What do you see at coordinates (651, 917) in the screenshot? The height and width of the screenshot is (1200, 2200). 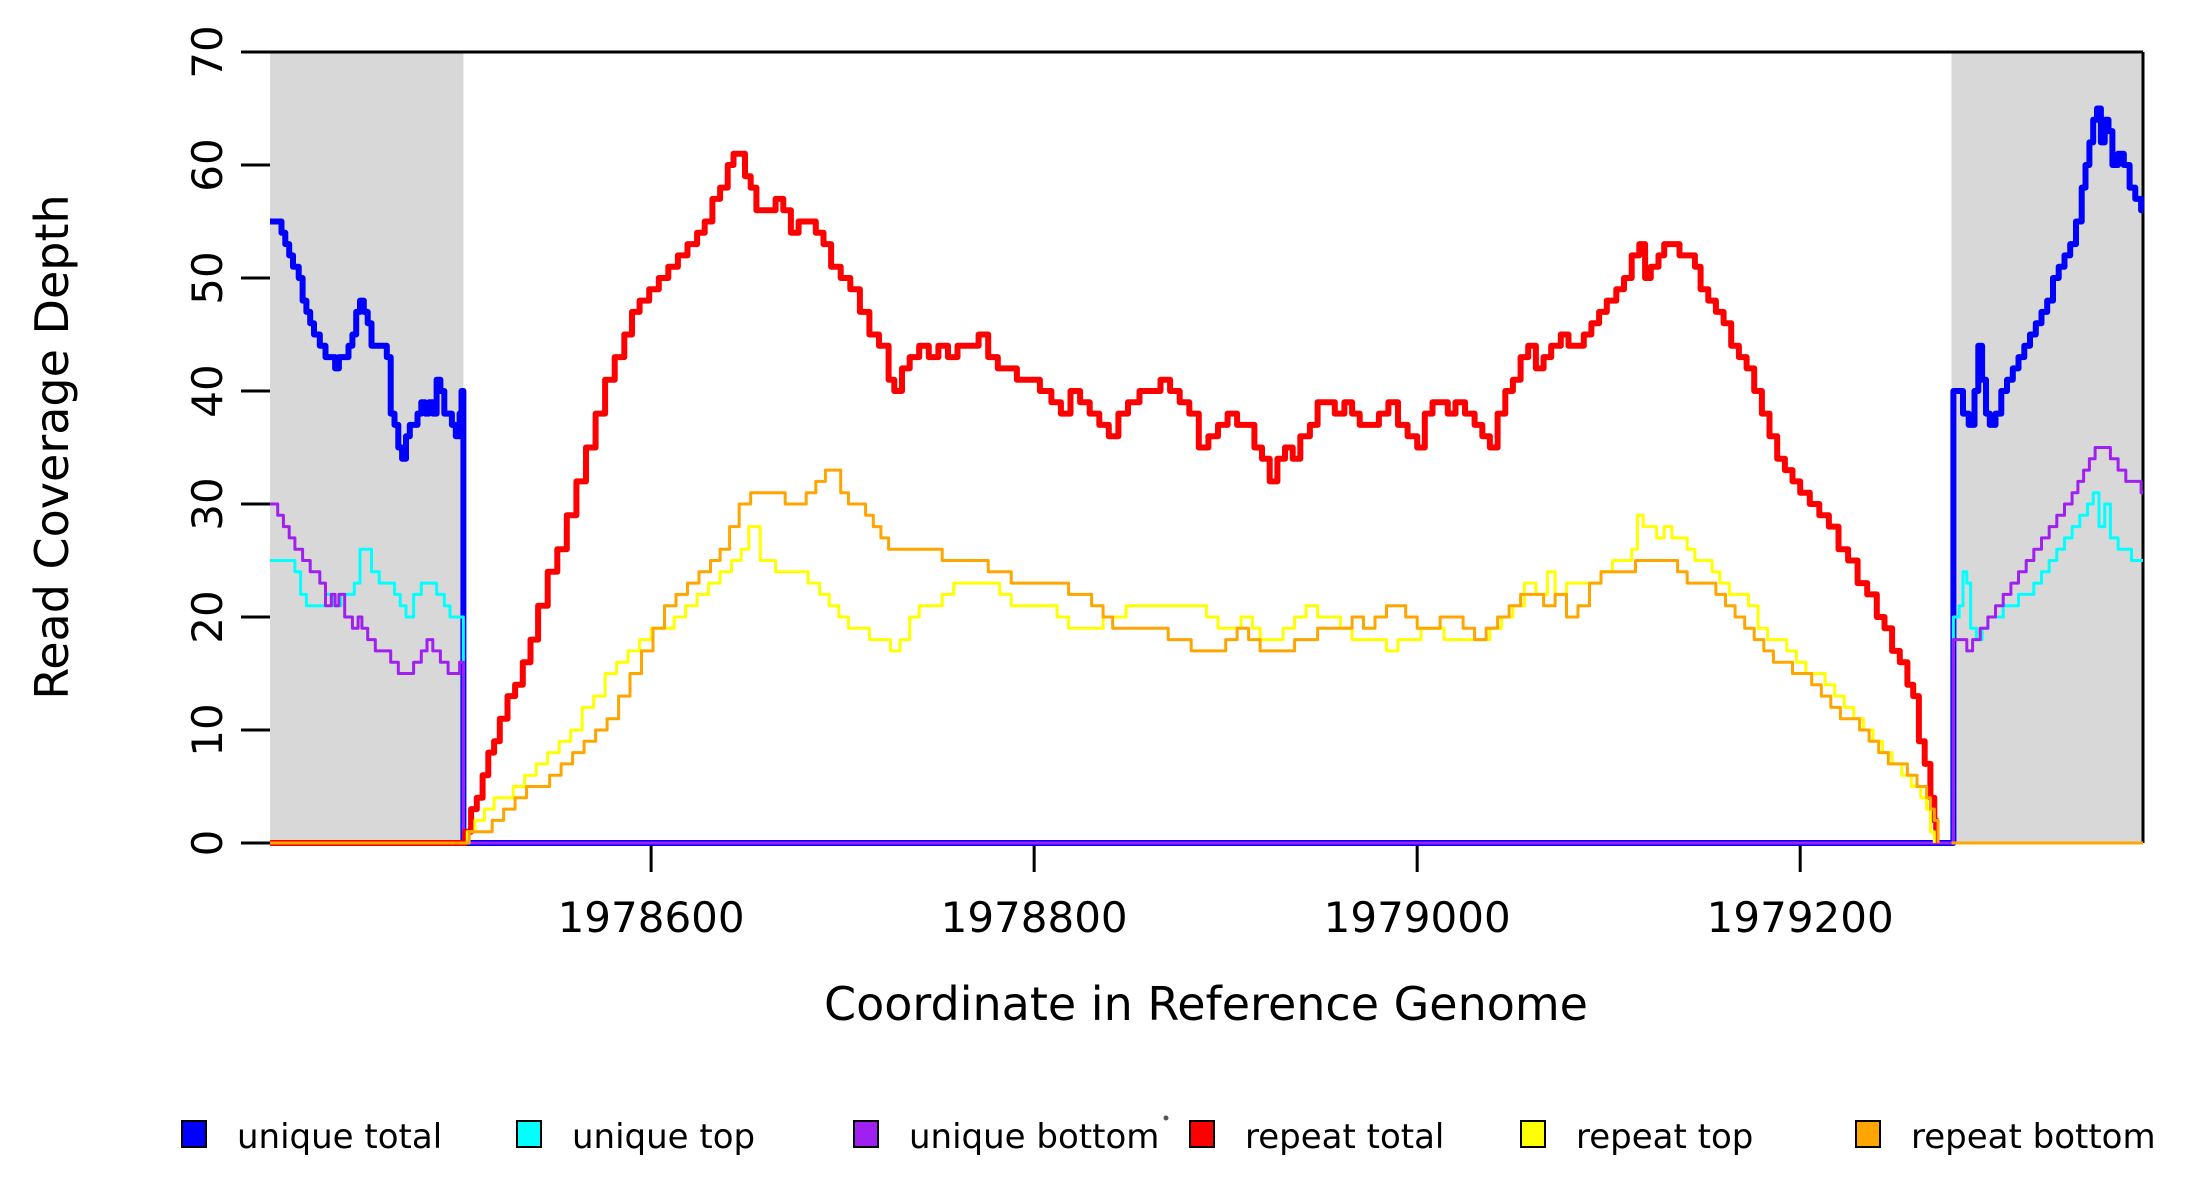 I see `x-tick-label: 1978600` at bounding box center [651, 917].